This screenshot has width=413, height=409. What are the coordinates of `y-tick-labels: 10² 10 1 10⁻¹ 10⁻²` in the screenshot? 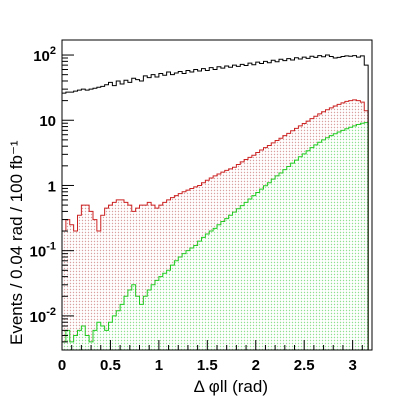 It's located at (43, 185).